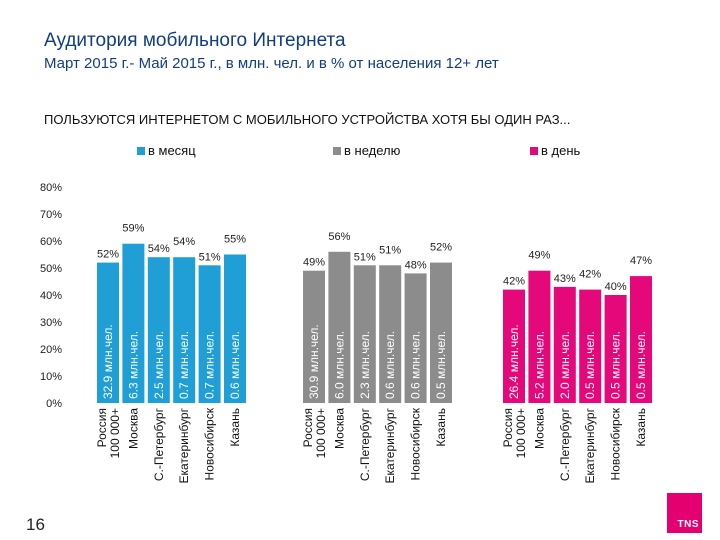  What do you see at coordinates (339, 365) in the screenshot?
I see `bar-count-label: 6.0 млн.чел.` at bounding box center [339, 365].